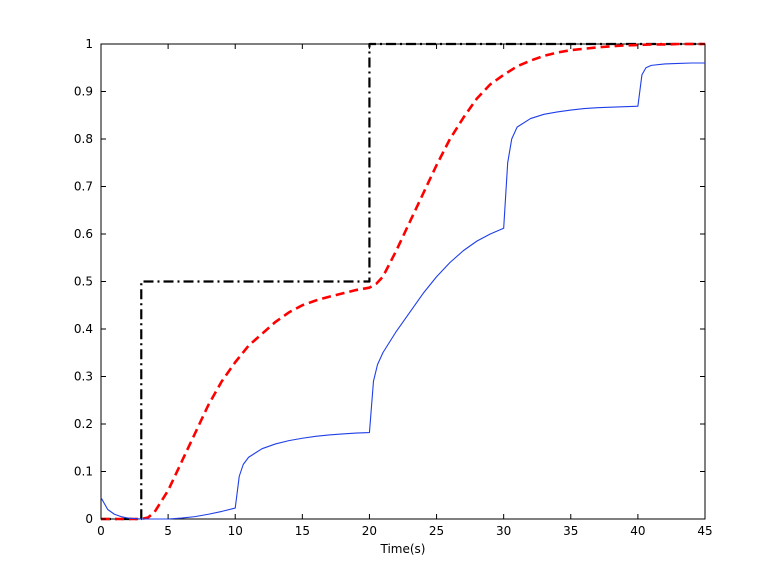  Describe the element at coordinates (637, 531) in the screenshot. I see `x-tick-label: 40` at that location.